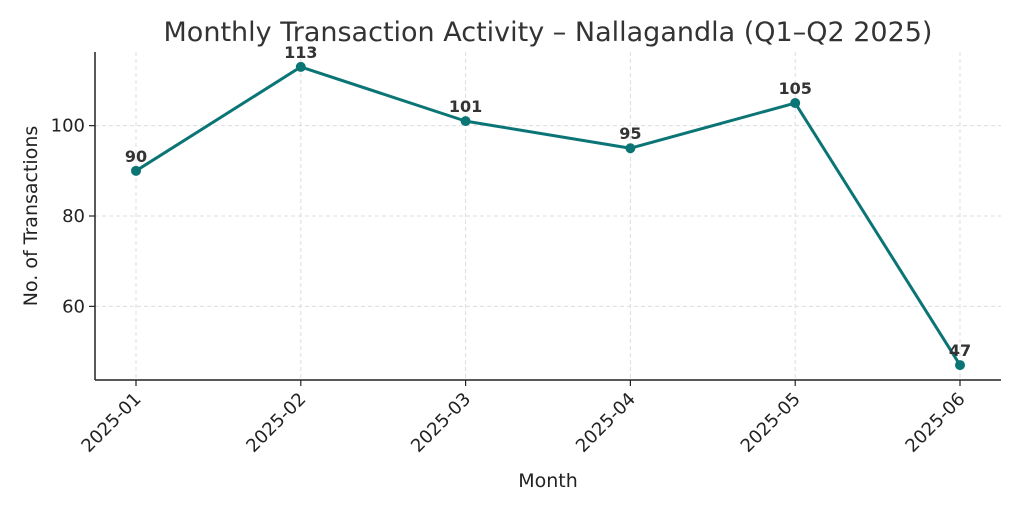 The height and width of the screenshot is (512, 1024). Describe the element at coordinates (960, 350) in the screenshot. I see `data-label: 47` at that location.